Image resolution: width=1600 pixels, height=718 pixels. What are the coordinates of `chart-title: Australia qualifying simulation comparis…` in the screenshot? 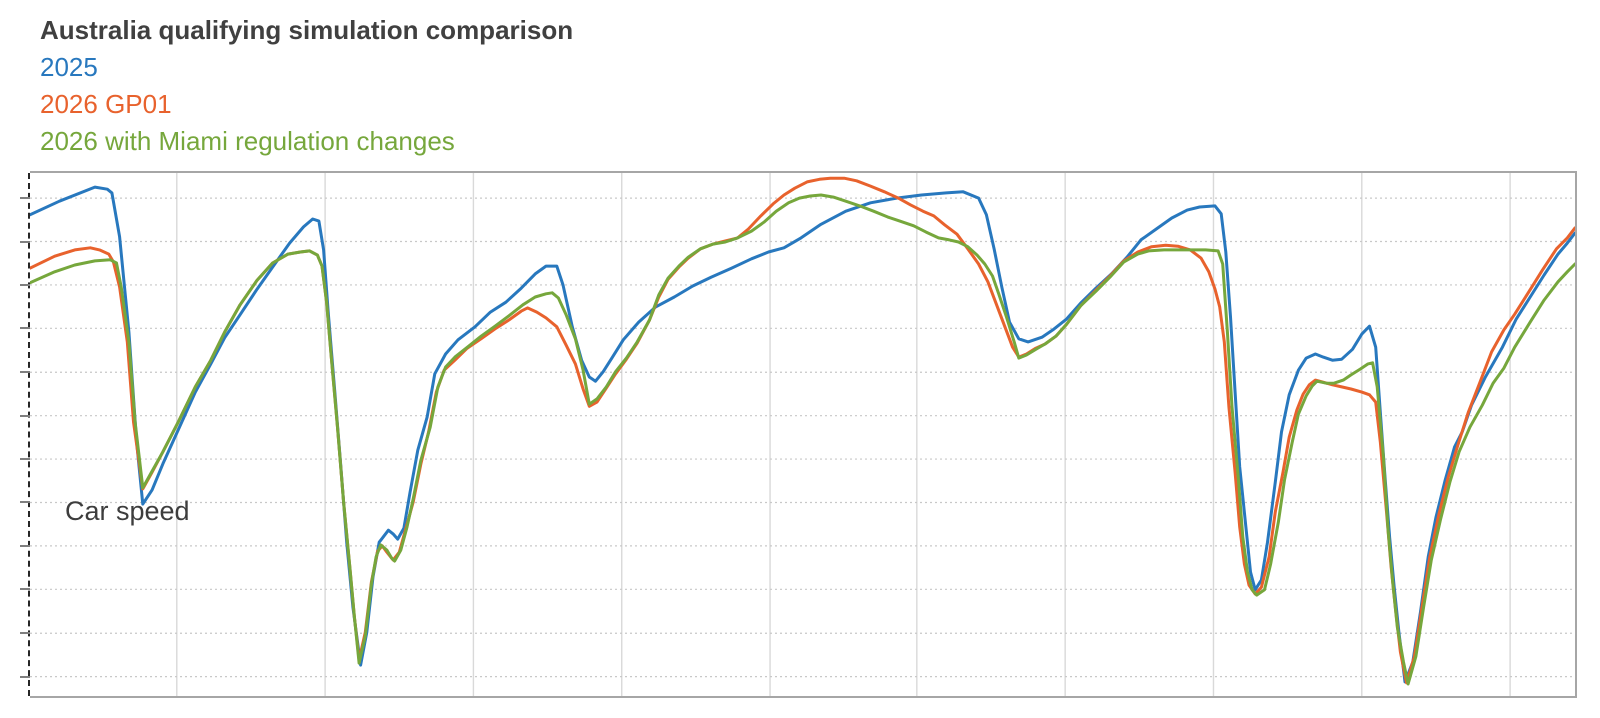 It's located at (307, 30).